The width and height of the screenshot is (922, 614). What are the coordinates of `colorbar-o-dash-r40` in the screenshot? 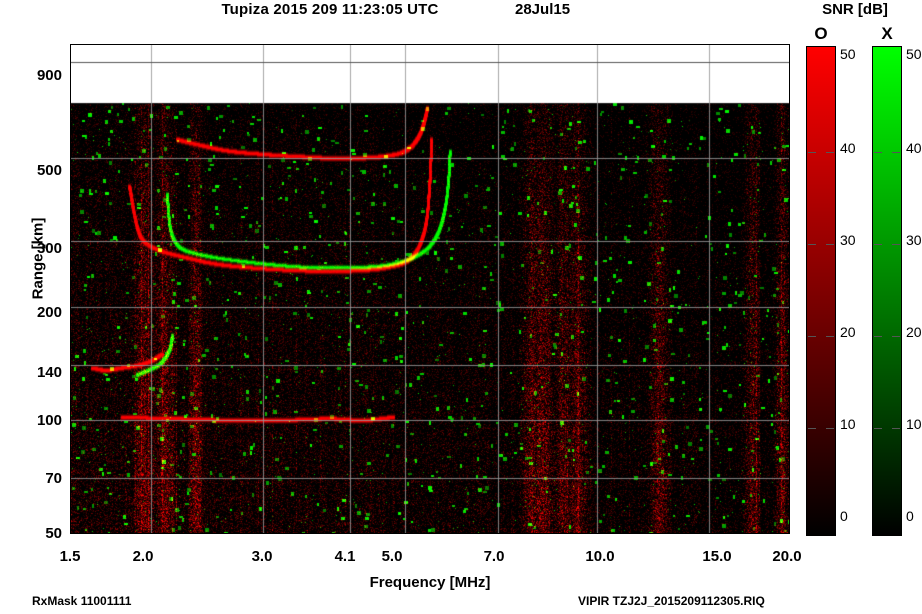 It's located at (830, 152).